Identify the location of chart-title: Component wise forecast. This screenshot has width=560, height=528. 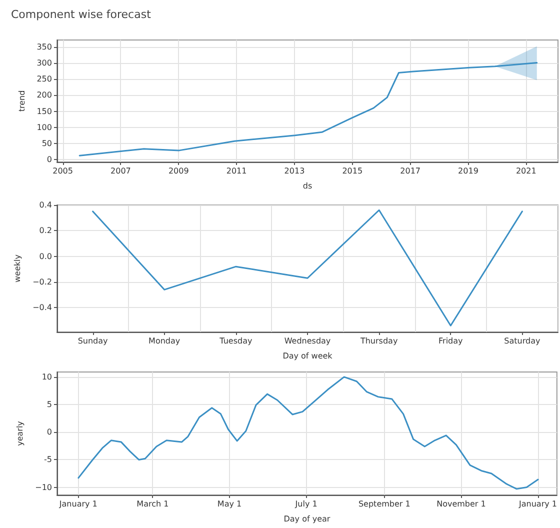
(81, 14).